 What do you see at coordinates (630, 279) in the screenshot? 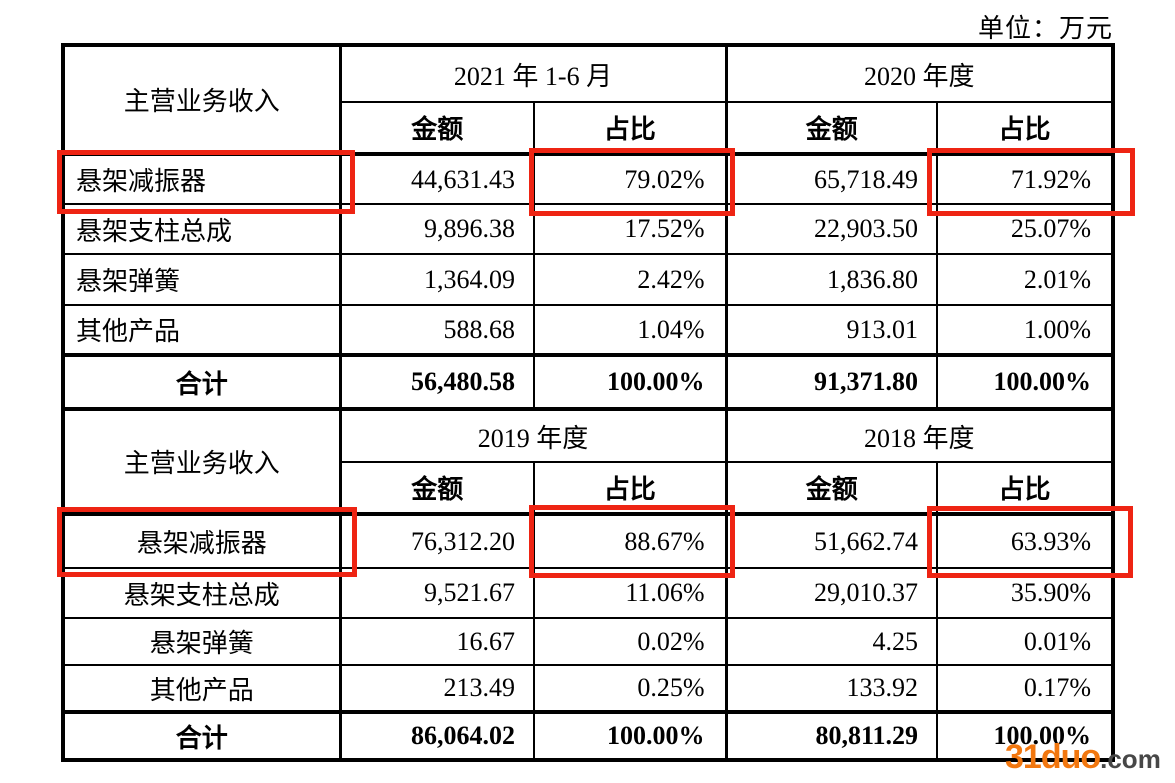
I see `pct-cell: 2.42%` at bounding box center [630, 279].